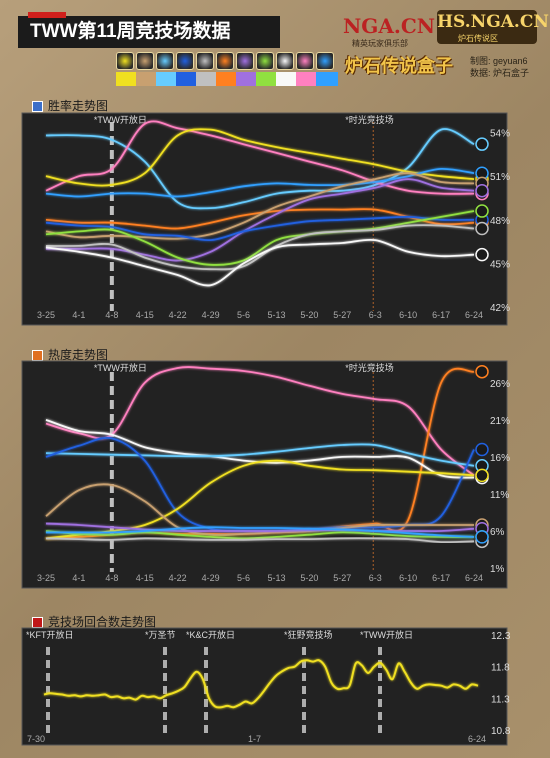  Describe the element at coordinates (499, 61) in the screenshot. I see `credit-author: 制图: geyuan6` at that location.